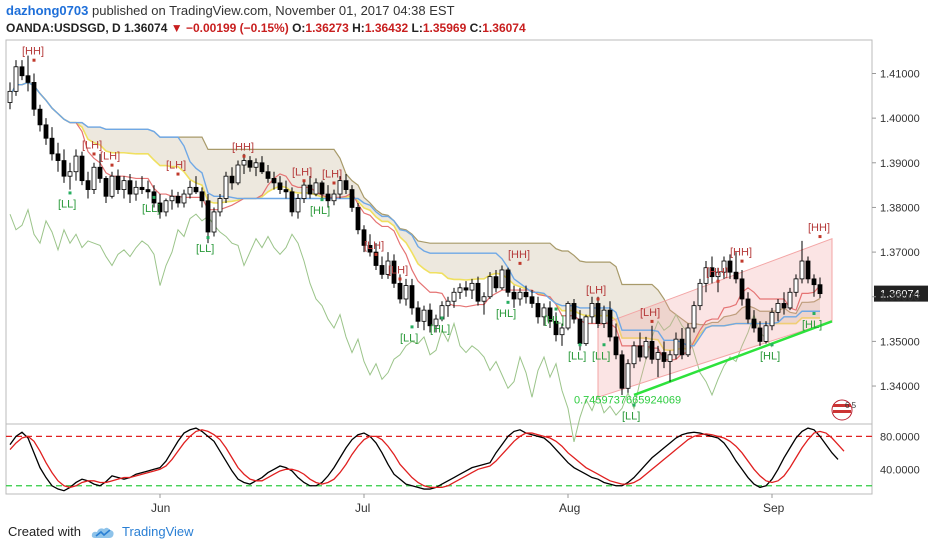 The height and width of the screenshot is (550, 932). Describe the element at coordinates (158, 531) in the screenshot. I see `tradingview-brand: TradingView` at that location.